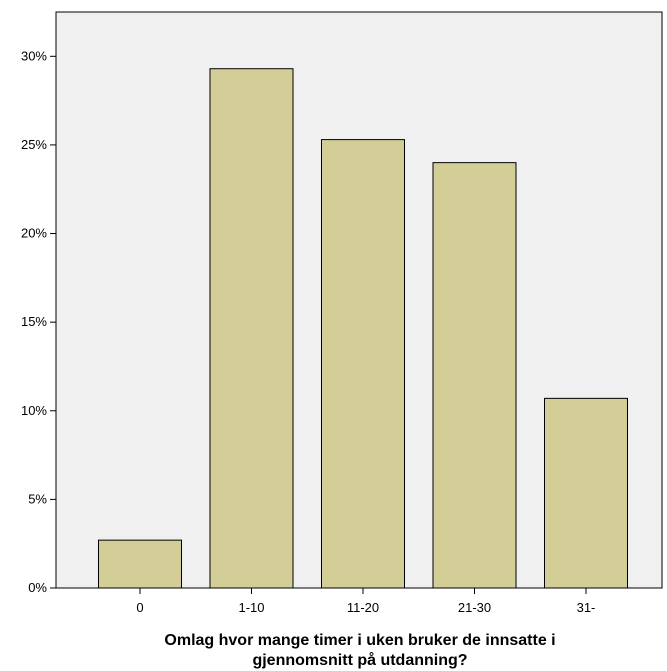 The width and height of the screenshot is (667, 671). What do you see at coordinates (34, 233) in the screenshot?
I see `y-tick-label: 20%` at bounding box center [34, 233].